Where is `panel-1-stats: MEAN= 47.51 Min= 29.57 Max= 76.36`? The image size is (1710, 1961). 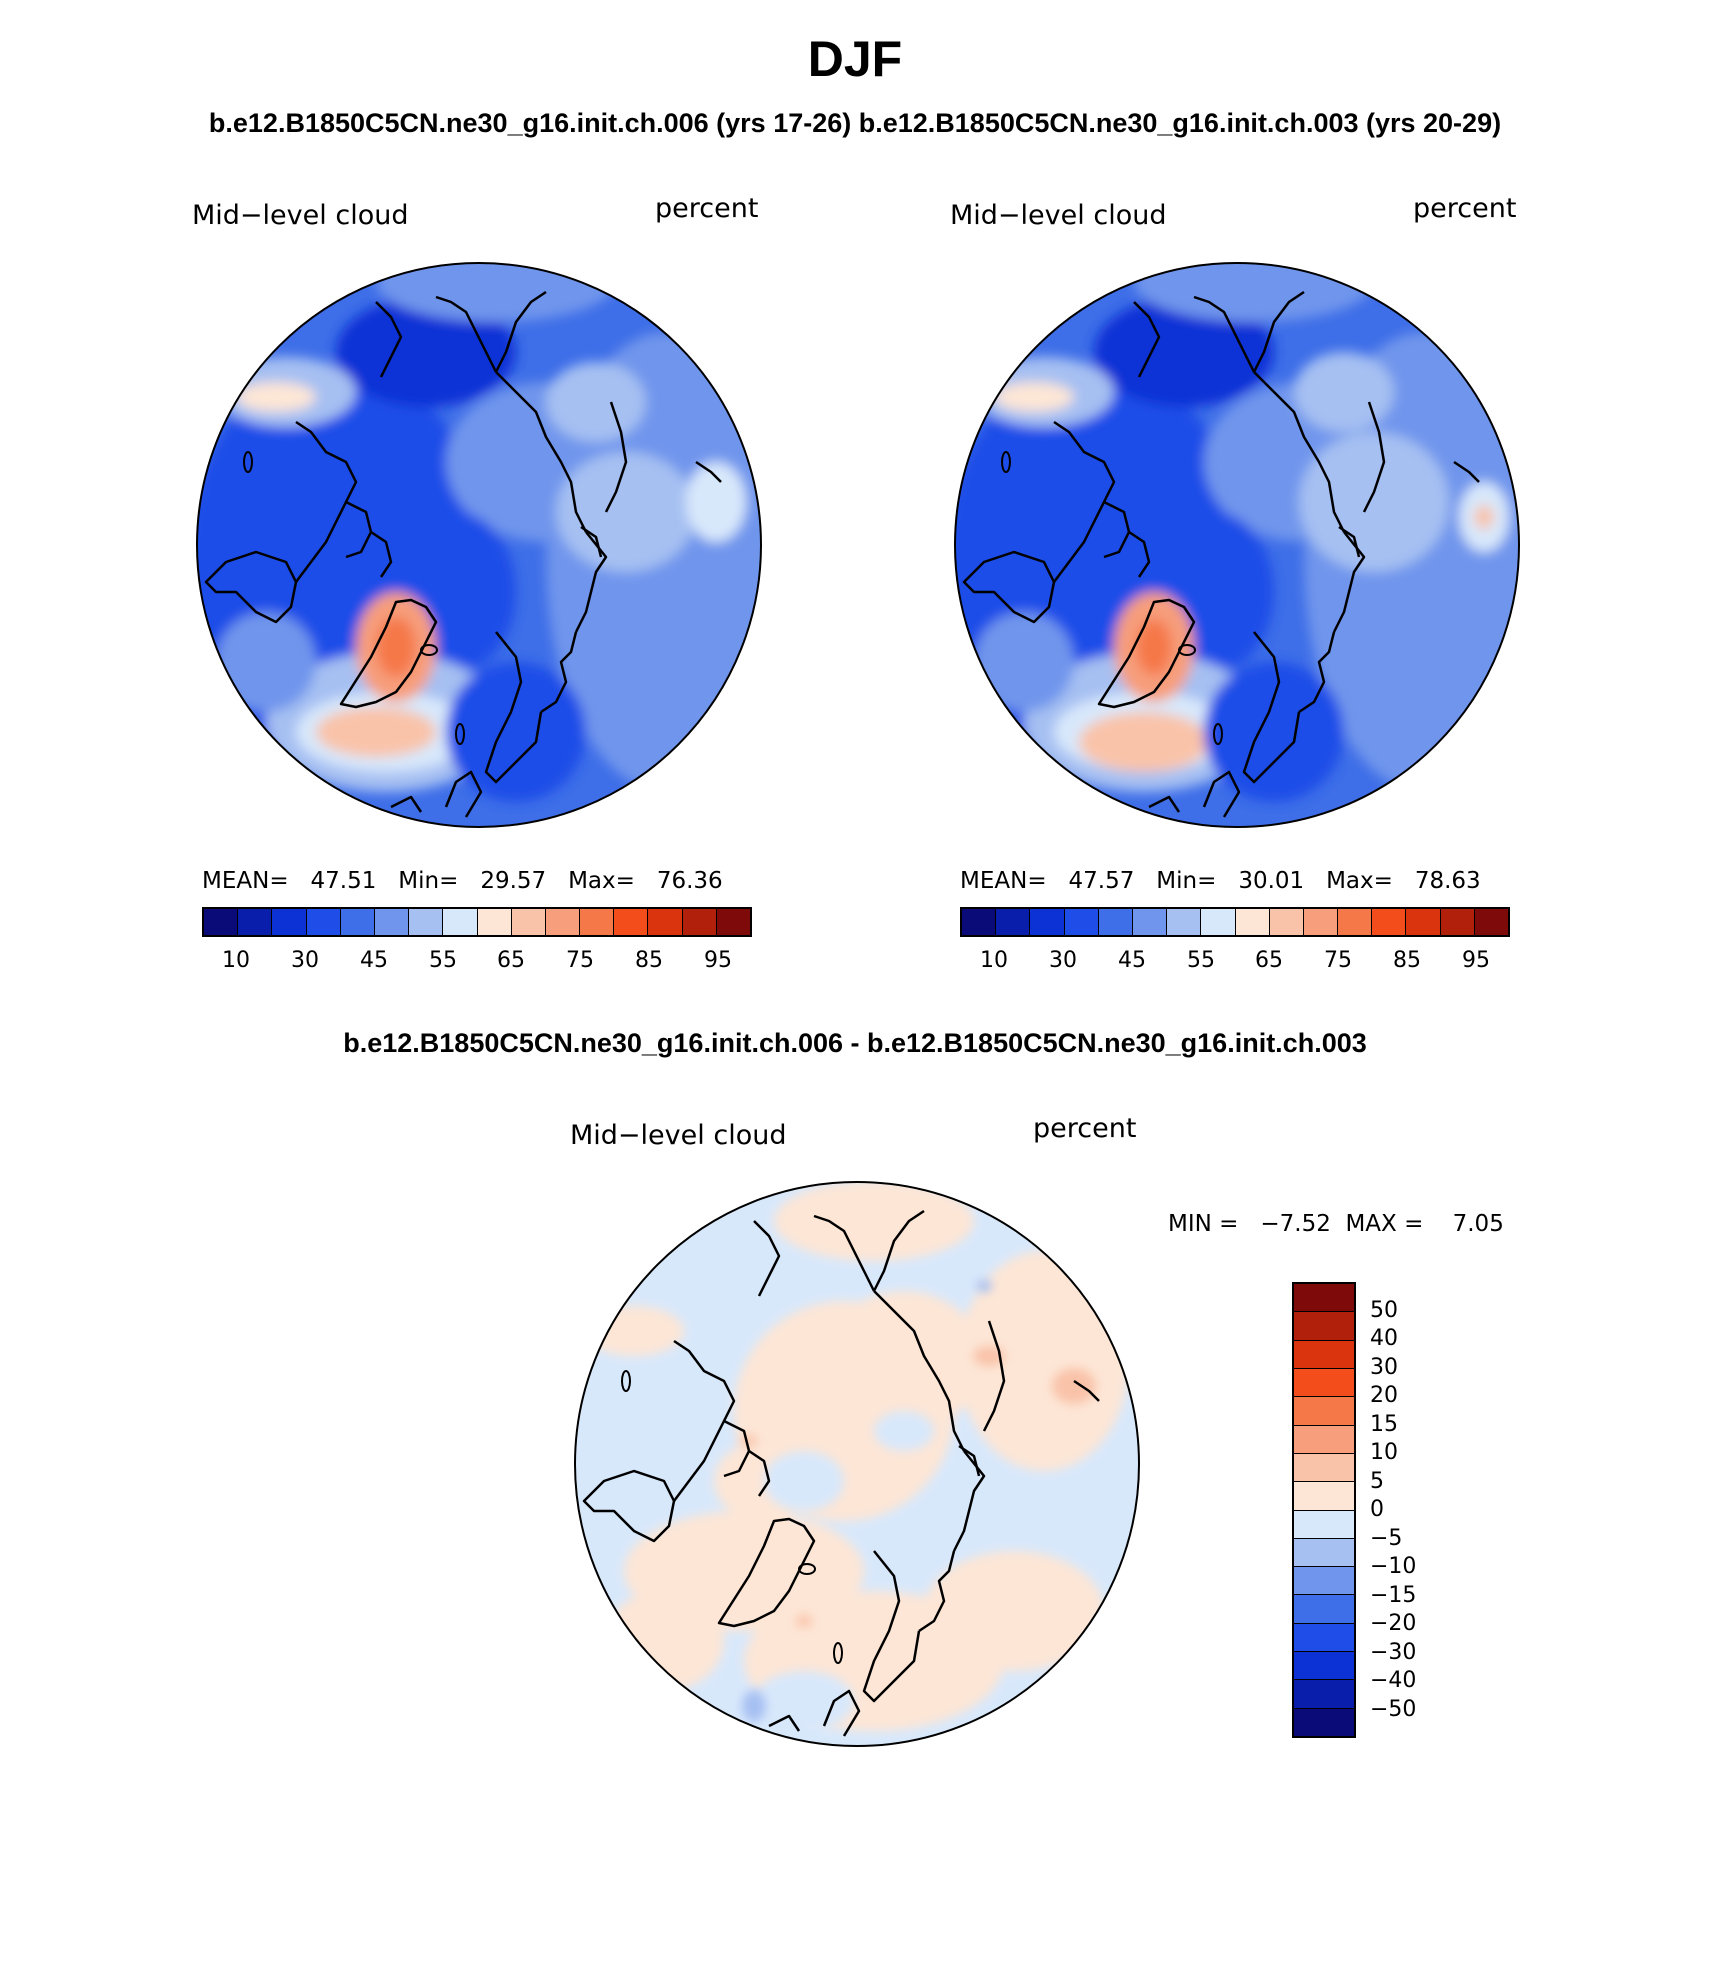 panel-1-stats: MEAN= 47.51 Min= 29.57 Max= 76.36 is located at coordinates (462, 881).